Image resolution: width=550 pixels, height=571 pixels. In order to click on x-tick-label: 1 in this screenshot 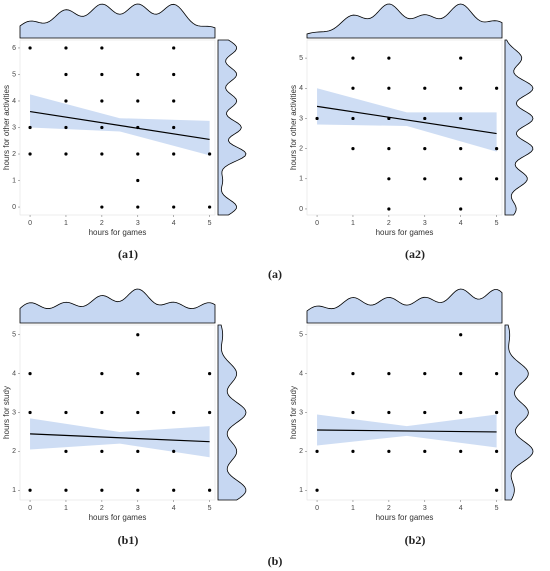, I will do `click(353, 508)`.